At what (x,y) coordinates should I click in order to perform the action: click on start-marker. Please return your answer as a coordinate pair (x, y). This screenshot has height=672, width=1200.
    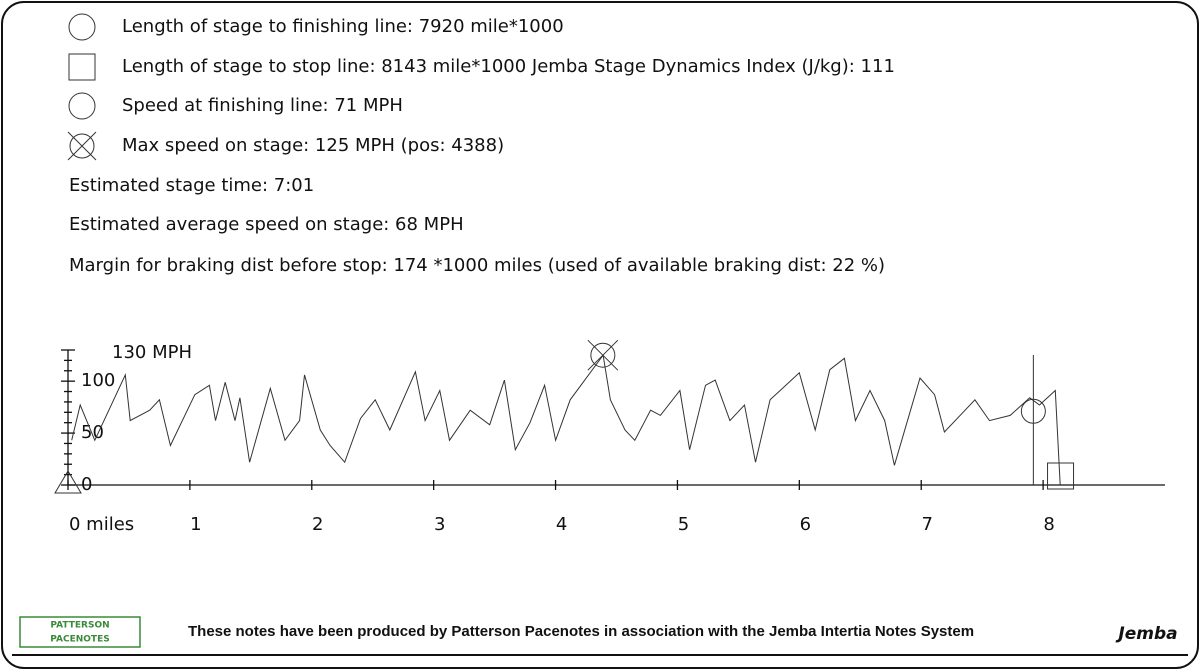
    Looking at the image, I should click on (68, 482).